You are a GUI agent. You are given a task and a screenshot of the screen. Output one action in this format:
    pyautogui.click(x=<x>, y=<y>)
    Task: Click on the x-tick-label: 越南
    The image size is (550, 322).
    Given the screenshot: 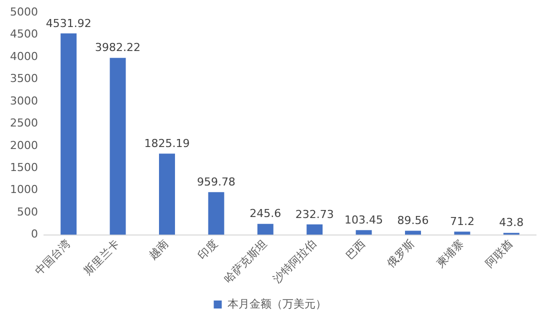 What is the action you would take?
    pyautogui.click(x=159, y=249)
    